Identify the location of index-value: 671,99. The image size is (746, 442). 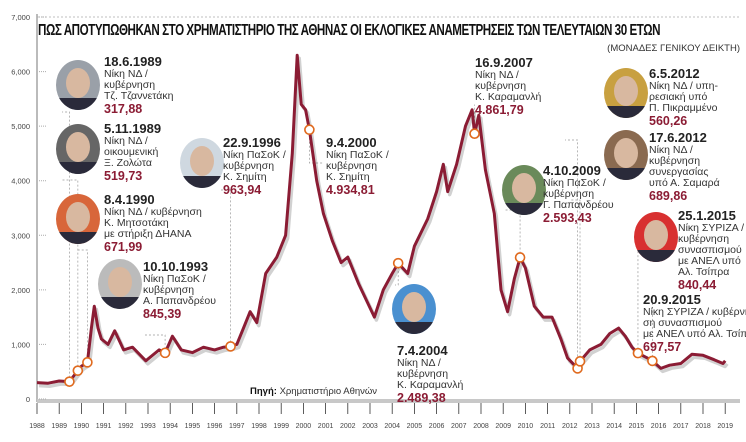
(123, 247).